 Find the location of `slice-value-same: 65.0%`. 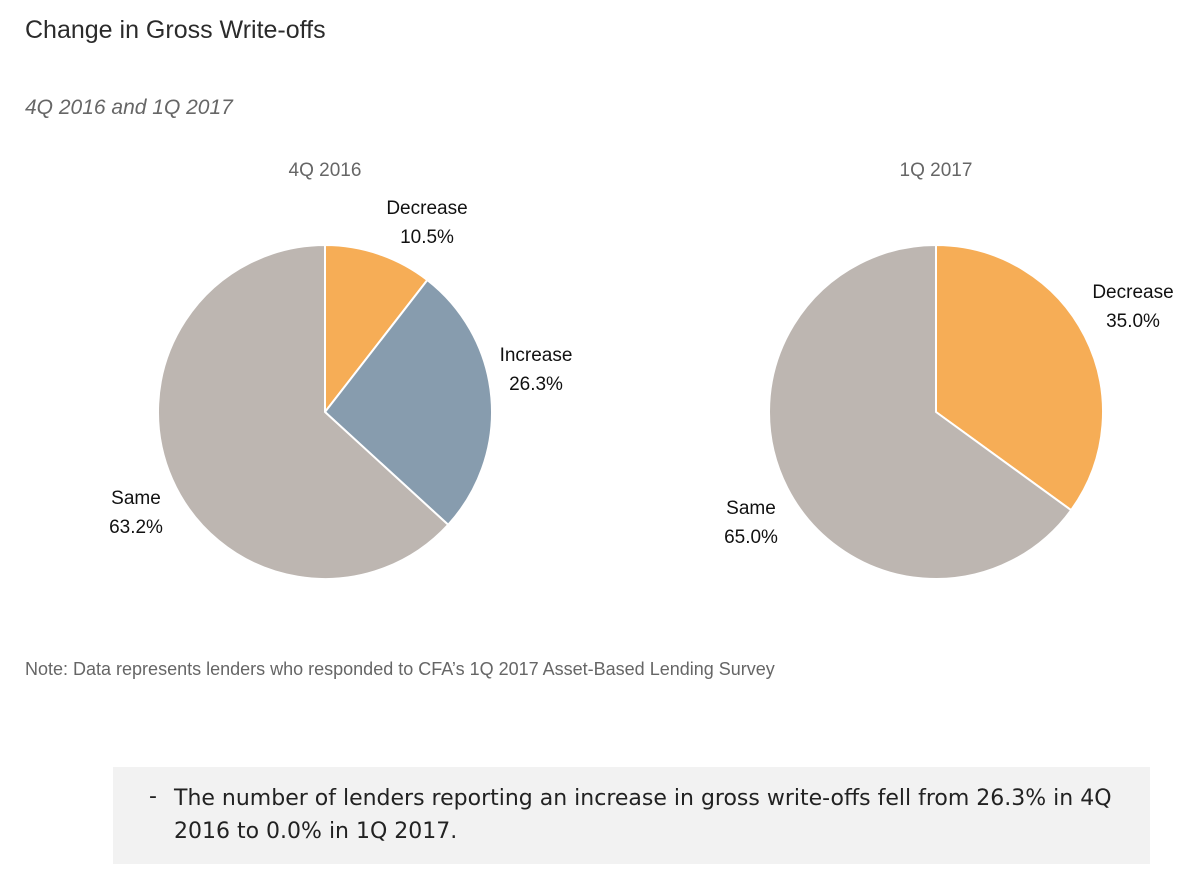

slice-value-same: 65.0% is located at coordinates (751, 537).